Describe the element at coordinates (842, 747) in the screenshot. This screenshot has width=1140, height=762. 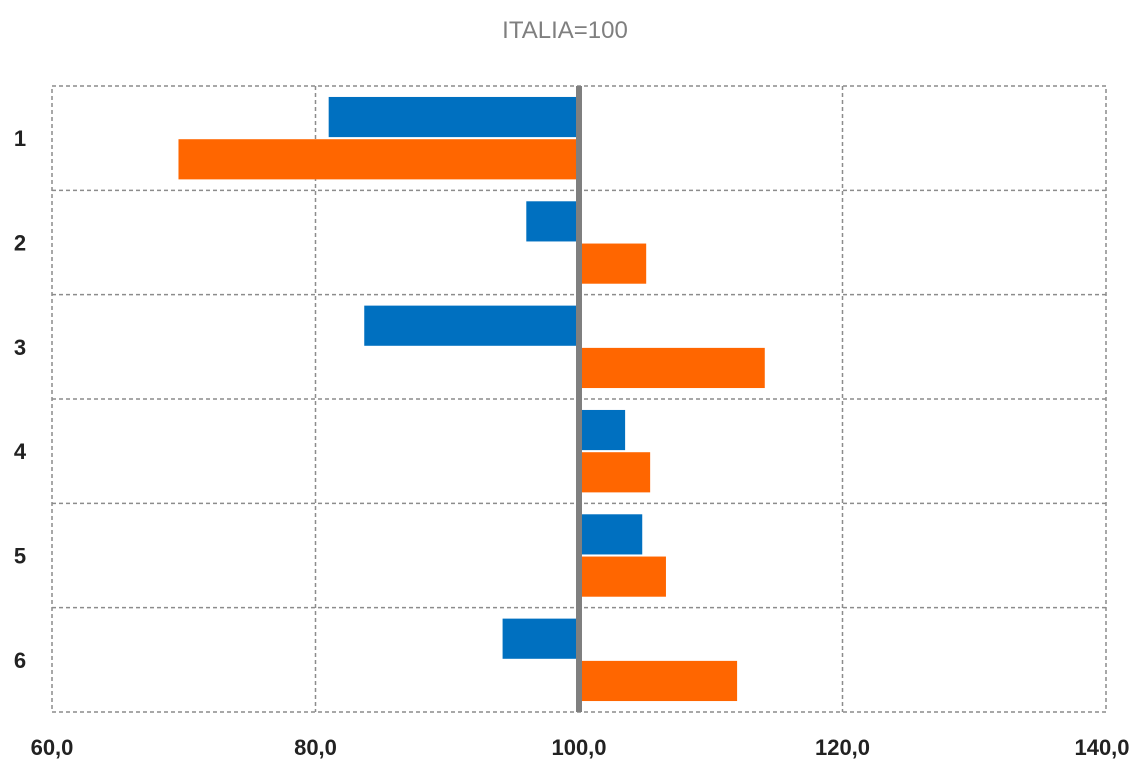
I see `x-tick-label: 120,0` at that location.